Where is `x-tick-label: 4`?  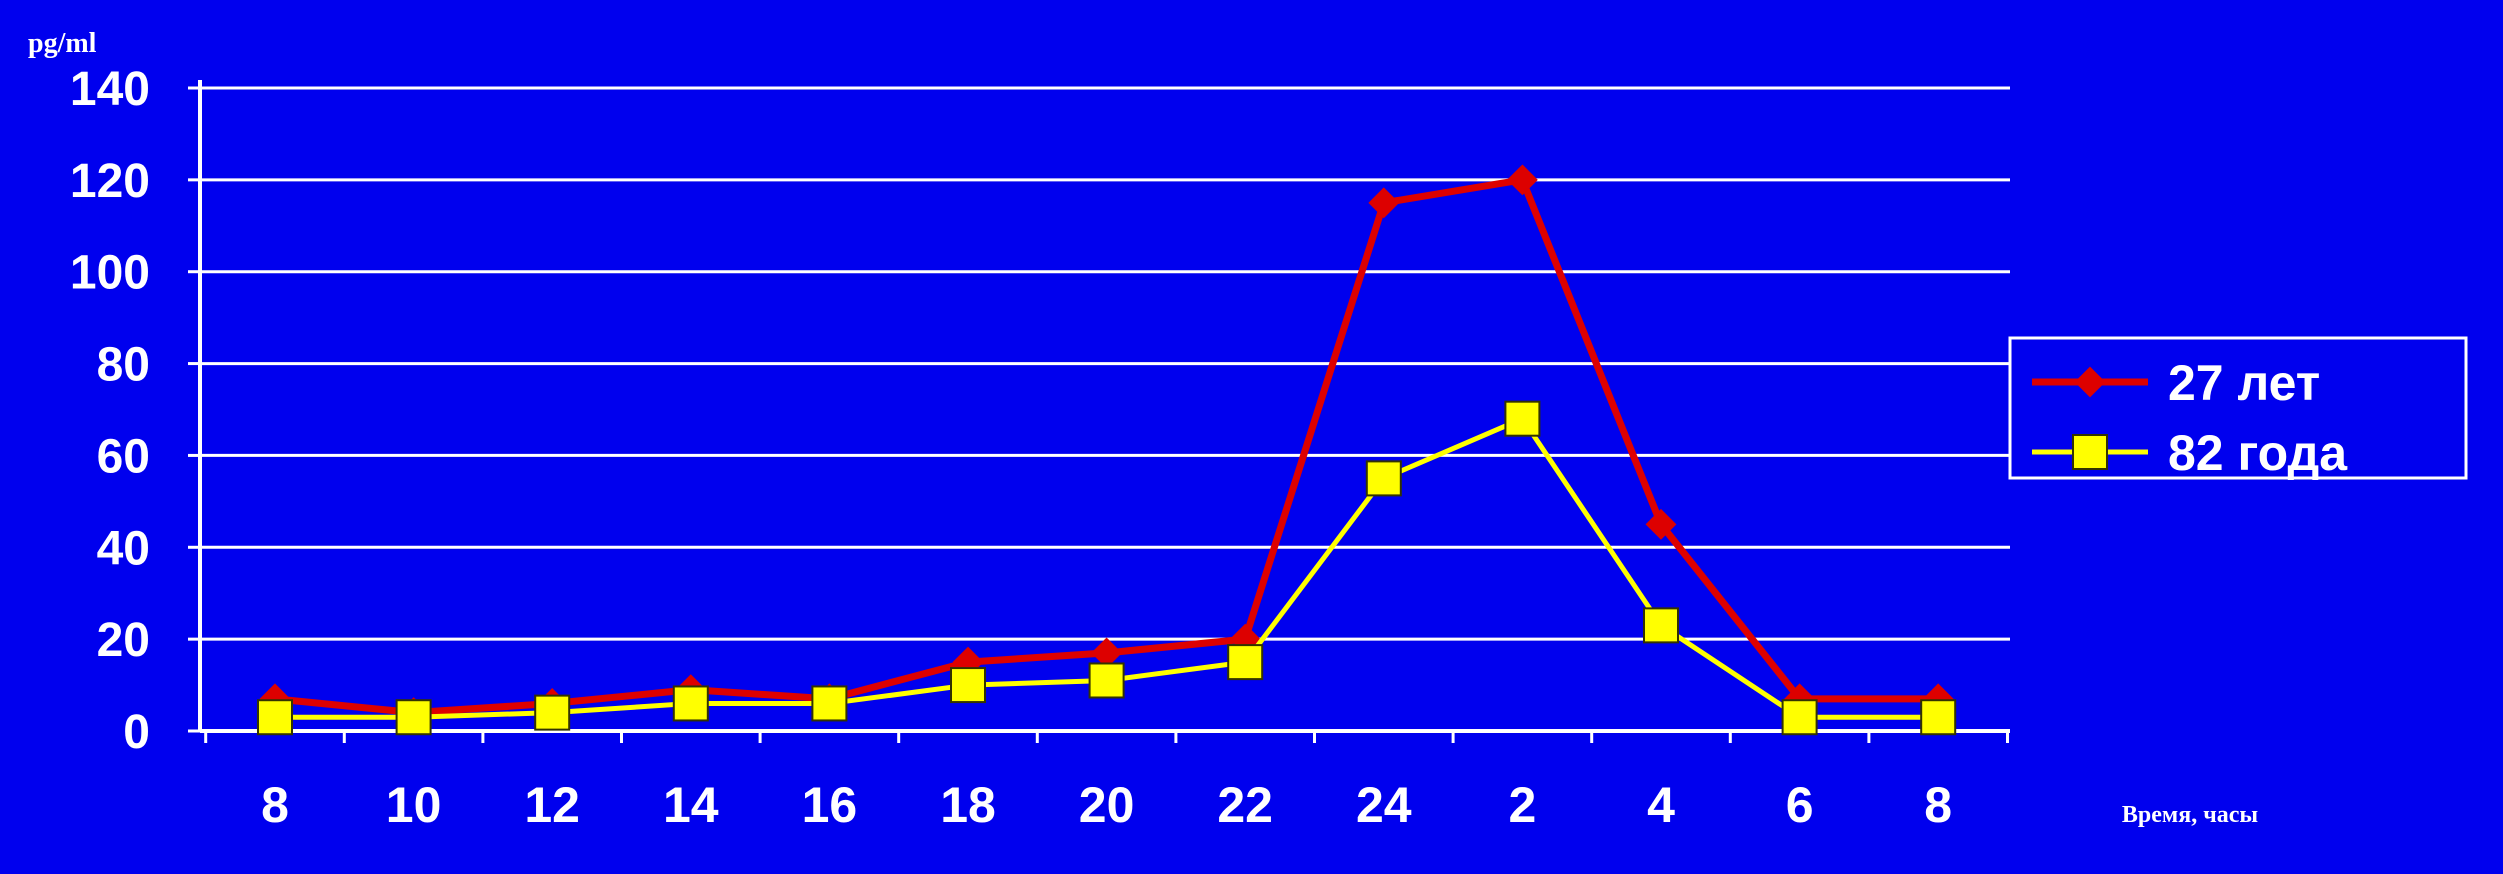 x-tick-label: 4 is located at coordinates (1661, 805).